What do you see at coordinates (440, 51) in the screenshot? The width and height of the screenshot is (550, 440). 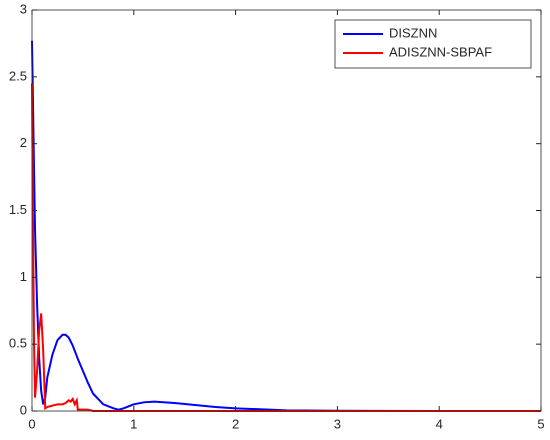 I see `legend-label: ADISZNN-SBPAF` at bounding box center [440, 51].